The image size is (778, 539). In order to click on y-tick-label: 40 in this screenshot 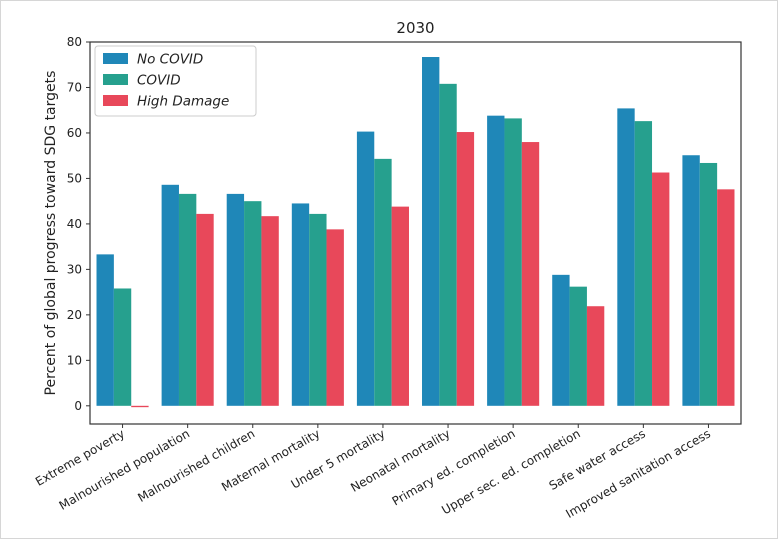, I will do `click(74, 224)`.